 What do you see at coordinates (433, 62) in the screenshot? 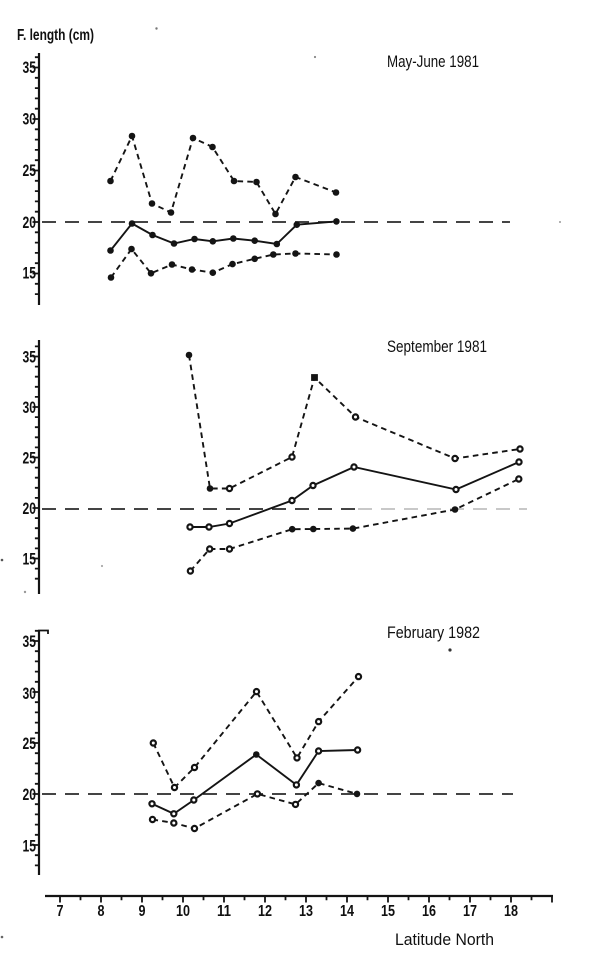
I see `svg-text: May-June 1981` at bounding box center [433, 62].